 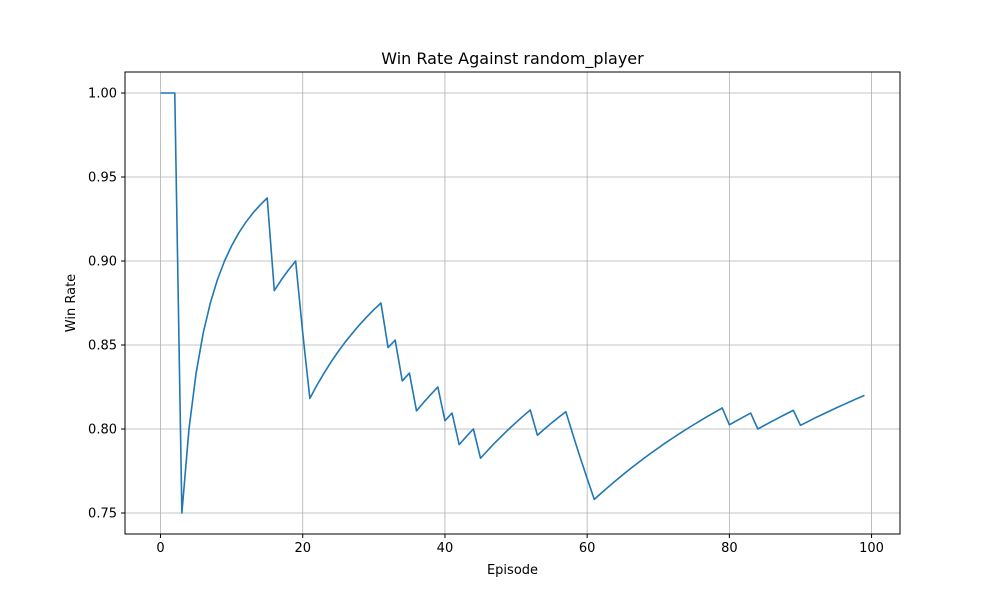 I want to click on x-tick-label: 100, so click(x=871, y=548).